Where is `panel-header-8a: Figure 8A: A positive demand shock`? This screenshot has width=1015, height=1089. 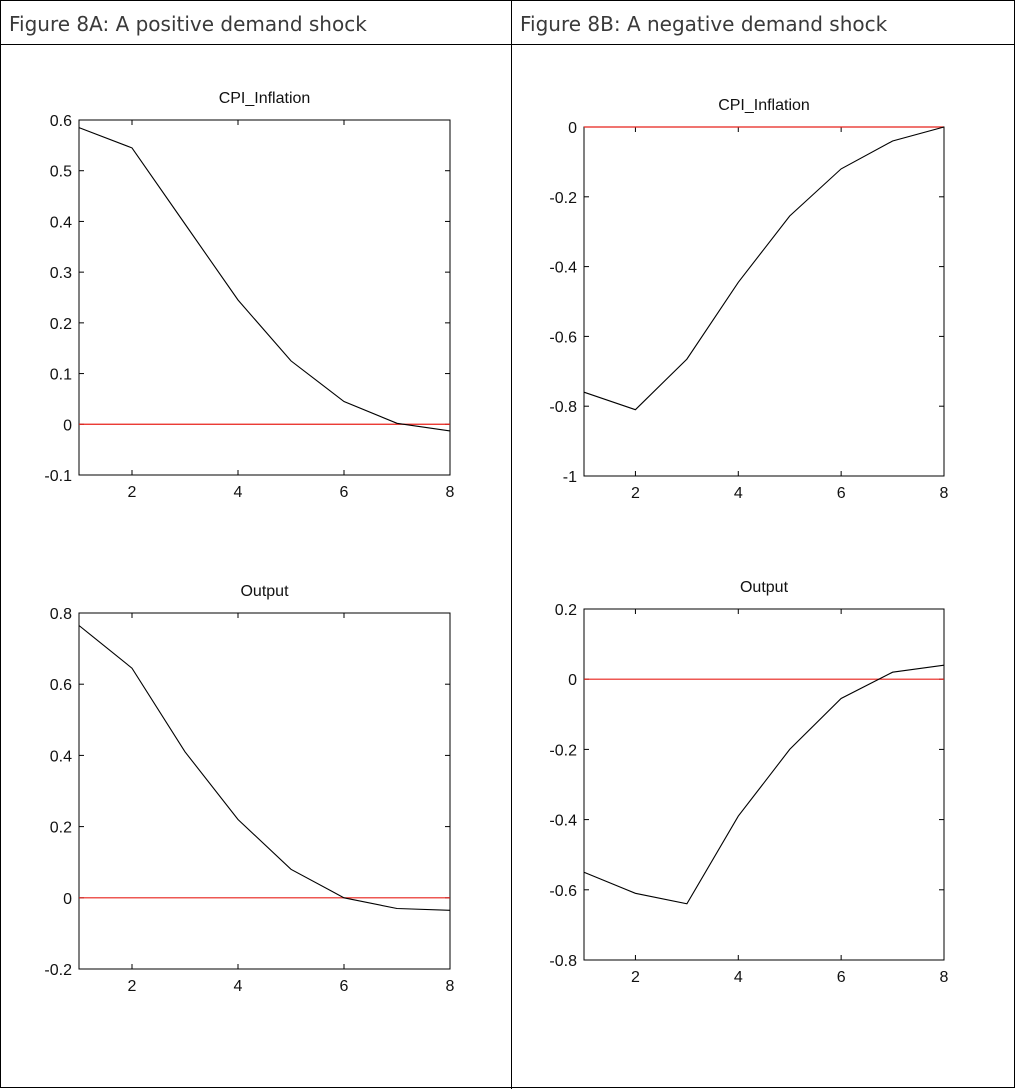
panel-header-8a: Figure 8A: A positive demand shock is located at coordinates (188, 24).